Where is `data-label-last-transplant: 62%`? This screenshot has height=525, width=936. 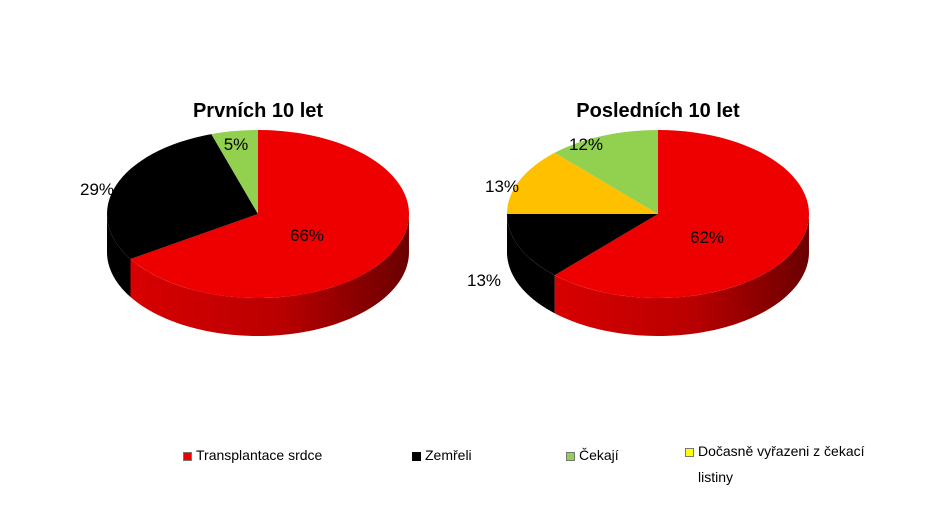
data-label-last-transplant: 62% is located at coordinates (707, 237).